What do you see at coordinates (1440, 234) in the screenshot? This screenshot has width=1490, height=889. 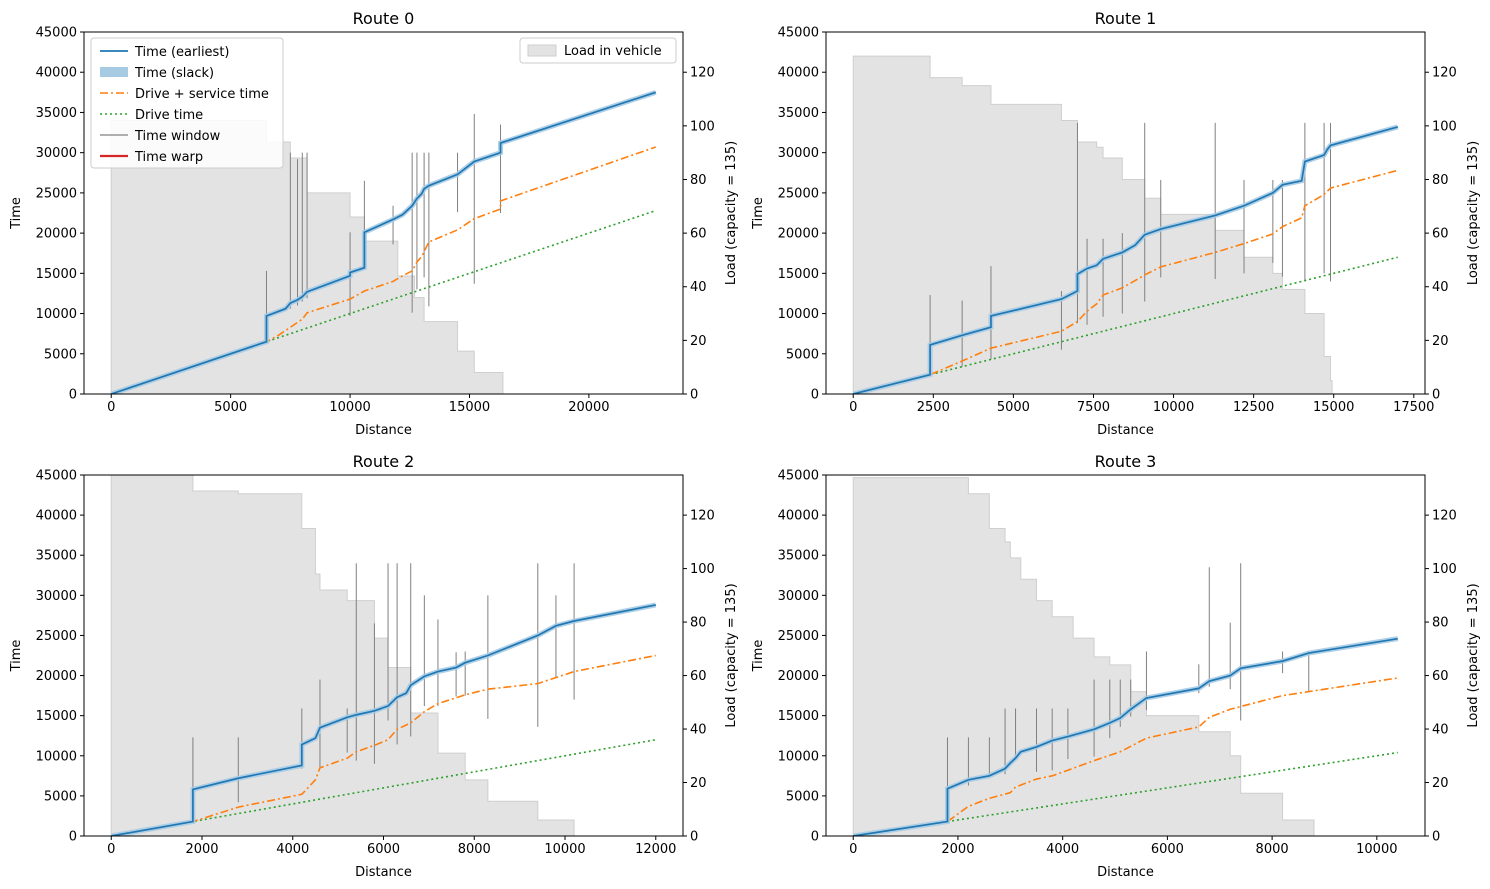 I see `y2-tick-label: 60` at bounding box center [1440, 234].